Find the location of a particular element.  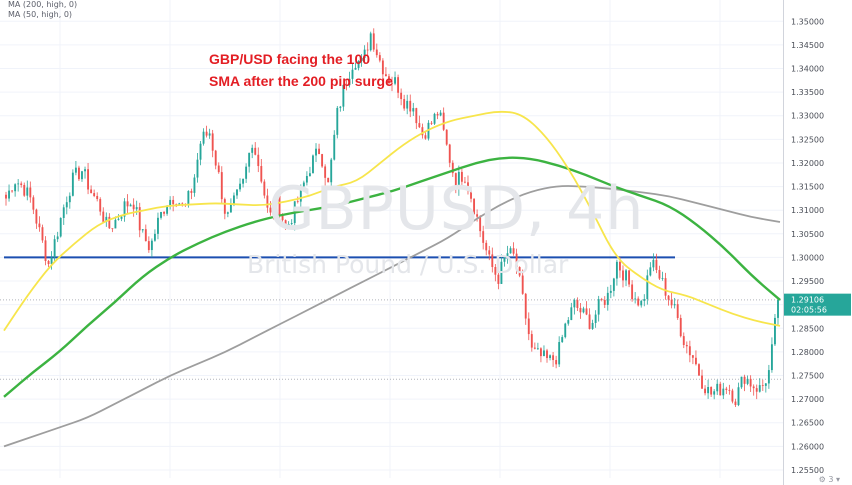

indicator-legend: MA (200, high, 0) MA (50, high, 0) is located at coordinates (42, 10).